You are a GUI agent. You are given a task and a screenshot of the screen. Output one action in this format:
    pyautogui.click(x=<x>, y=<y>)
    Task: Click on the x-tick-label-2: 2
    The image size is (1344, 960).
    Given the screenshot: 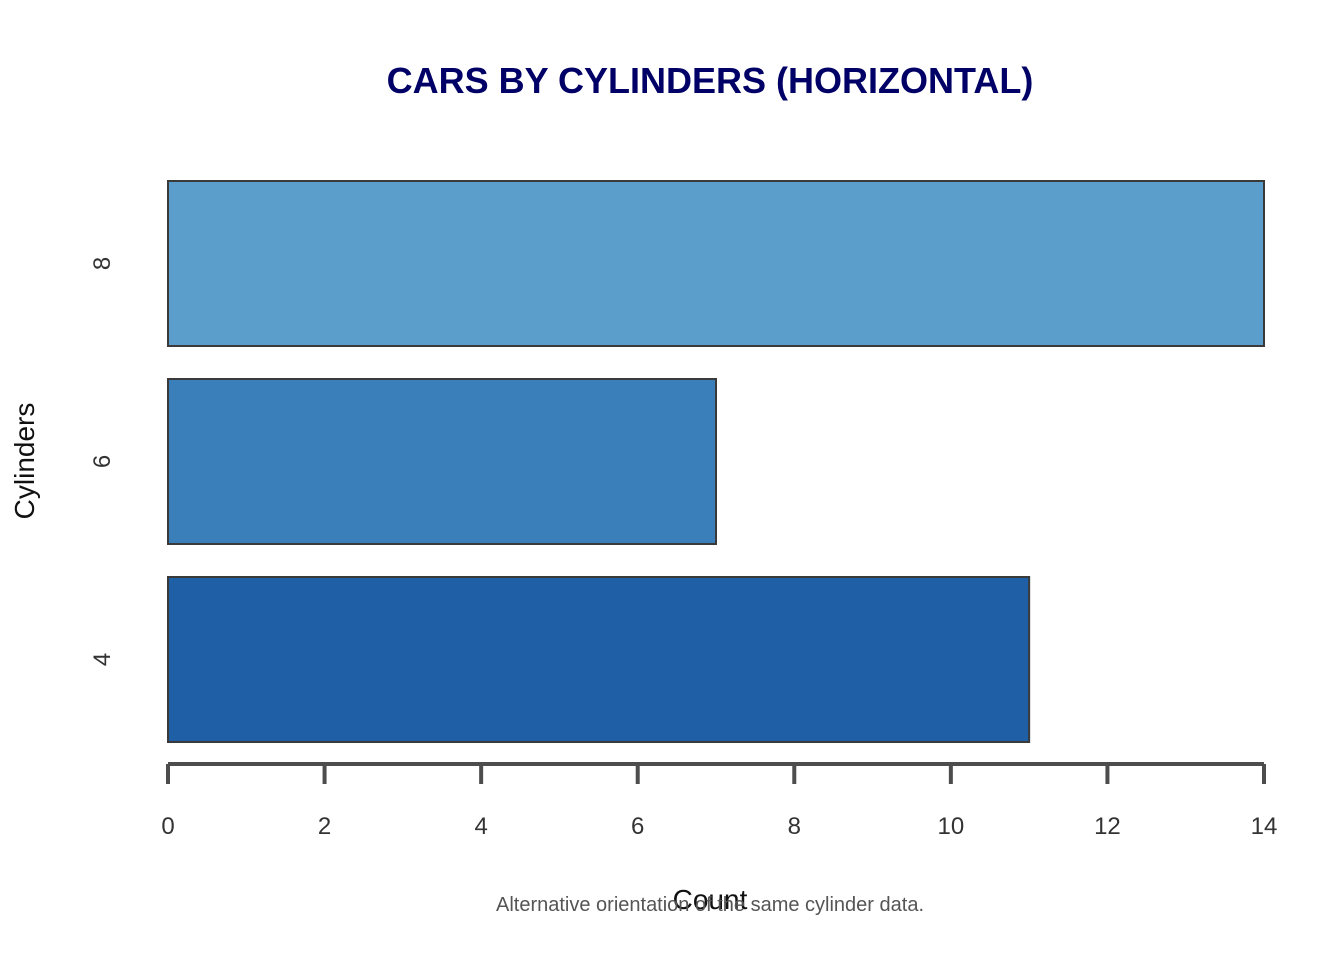 What is the action you would take?
    pyautogui.click(x=324, y=826)
    